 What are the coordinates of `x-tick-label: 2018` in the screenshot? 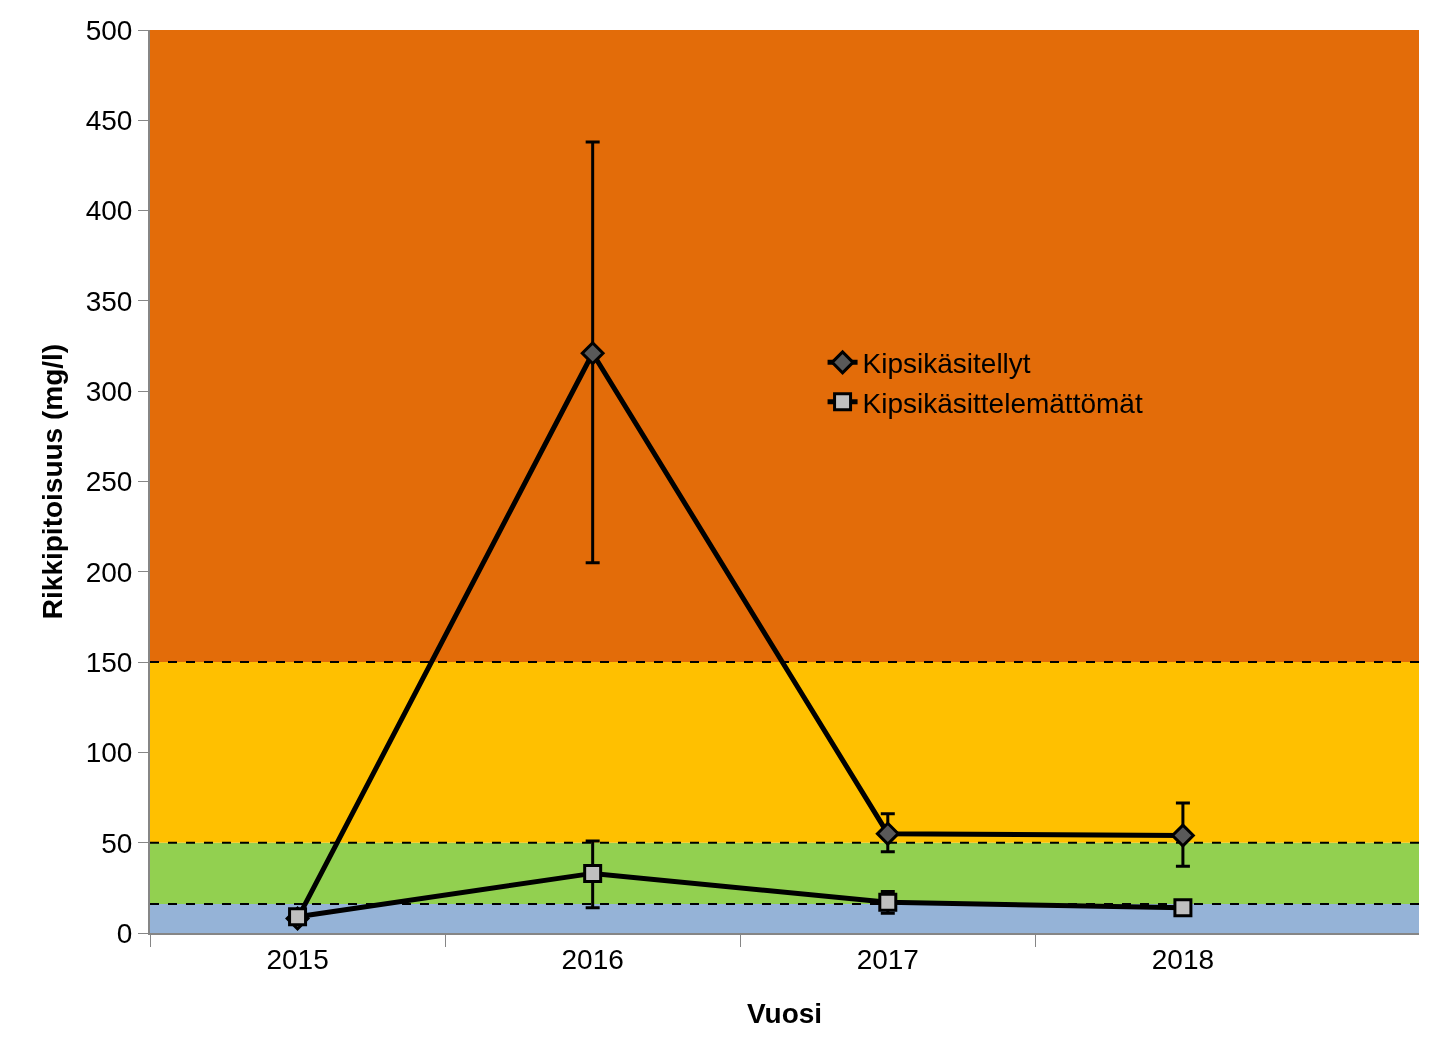 It's located at (1183, 959).